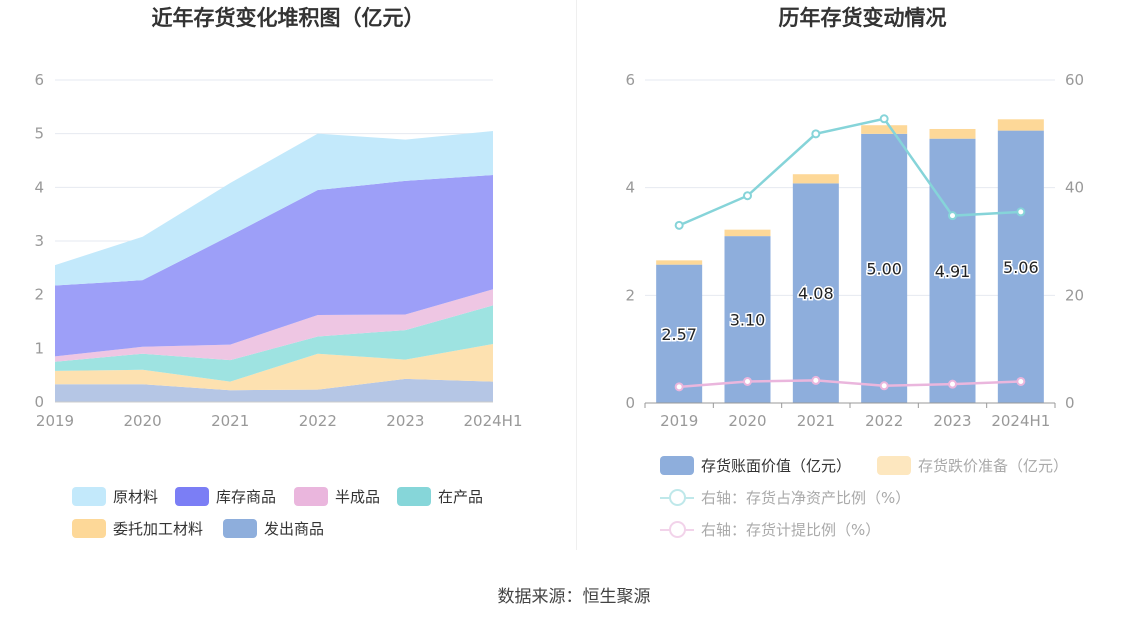  What do you see at coordinates (677, 497) in the screenshot?
I see `legend-swatch-ratio-line` at bounding box center [677, 497].